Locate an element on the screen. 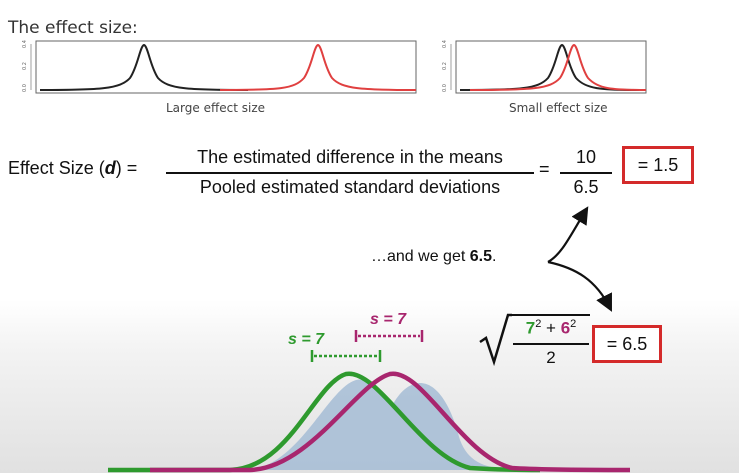  pooled-fraction: 72 + 62 2 is located at coordinates (551, 343).